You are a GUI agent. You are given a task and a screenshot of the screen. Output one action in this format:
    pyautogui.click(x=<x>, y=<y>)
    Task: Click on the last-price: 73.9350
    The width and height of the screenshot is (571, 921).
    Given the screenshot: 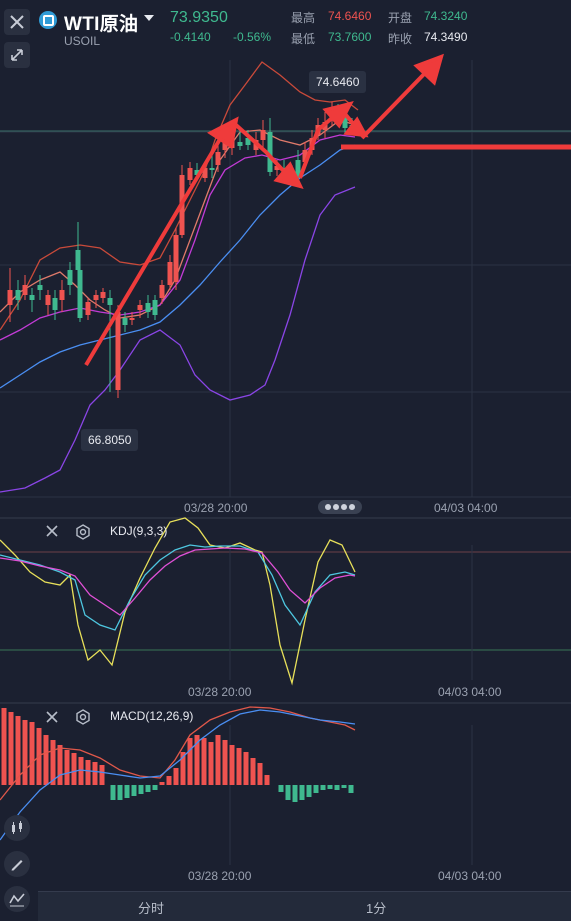 What is the action you would take?
    pyautogui.click(x=199, y=17)
    